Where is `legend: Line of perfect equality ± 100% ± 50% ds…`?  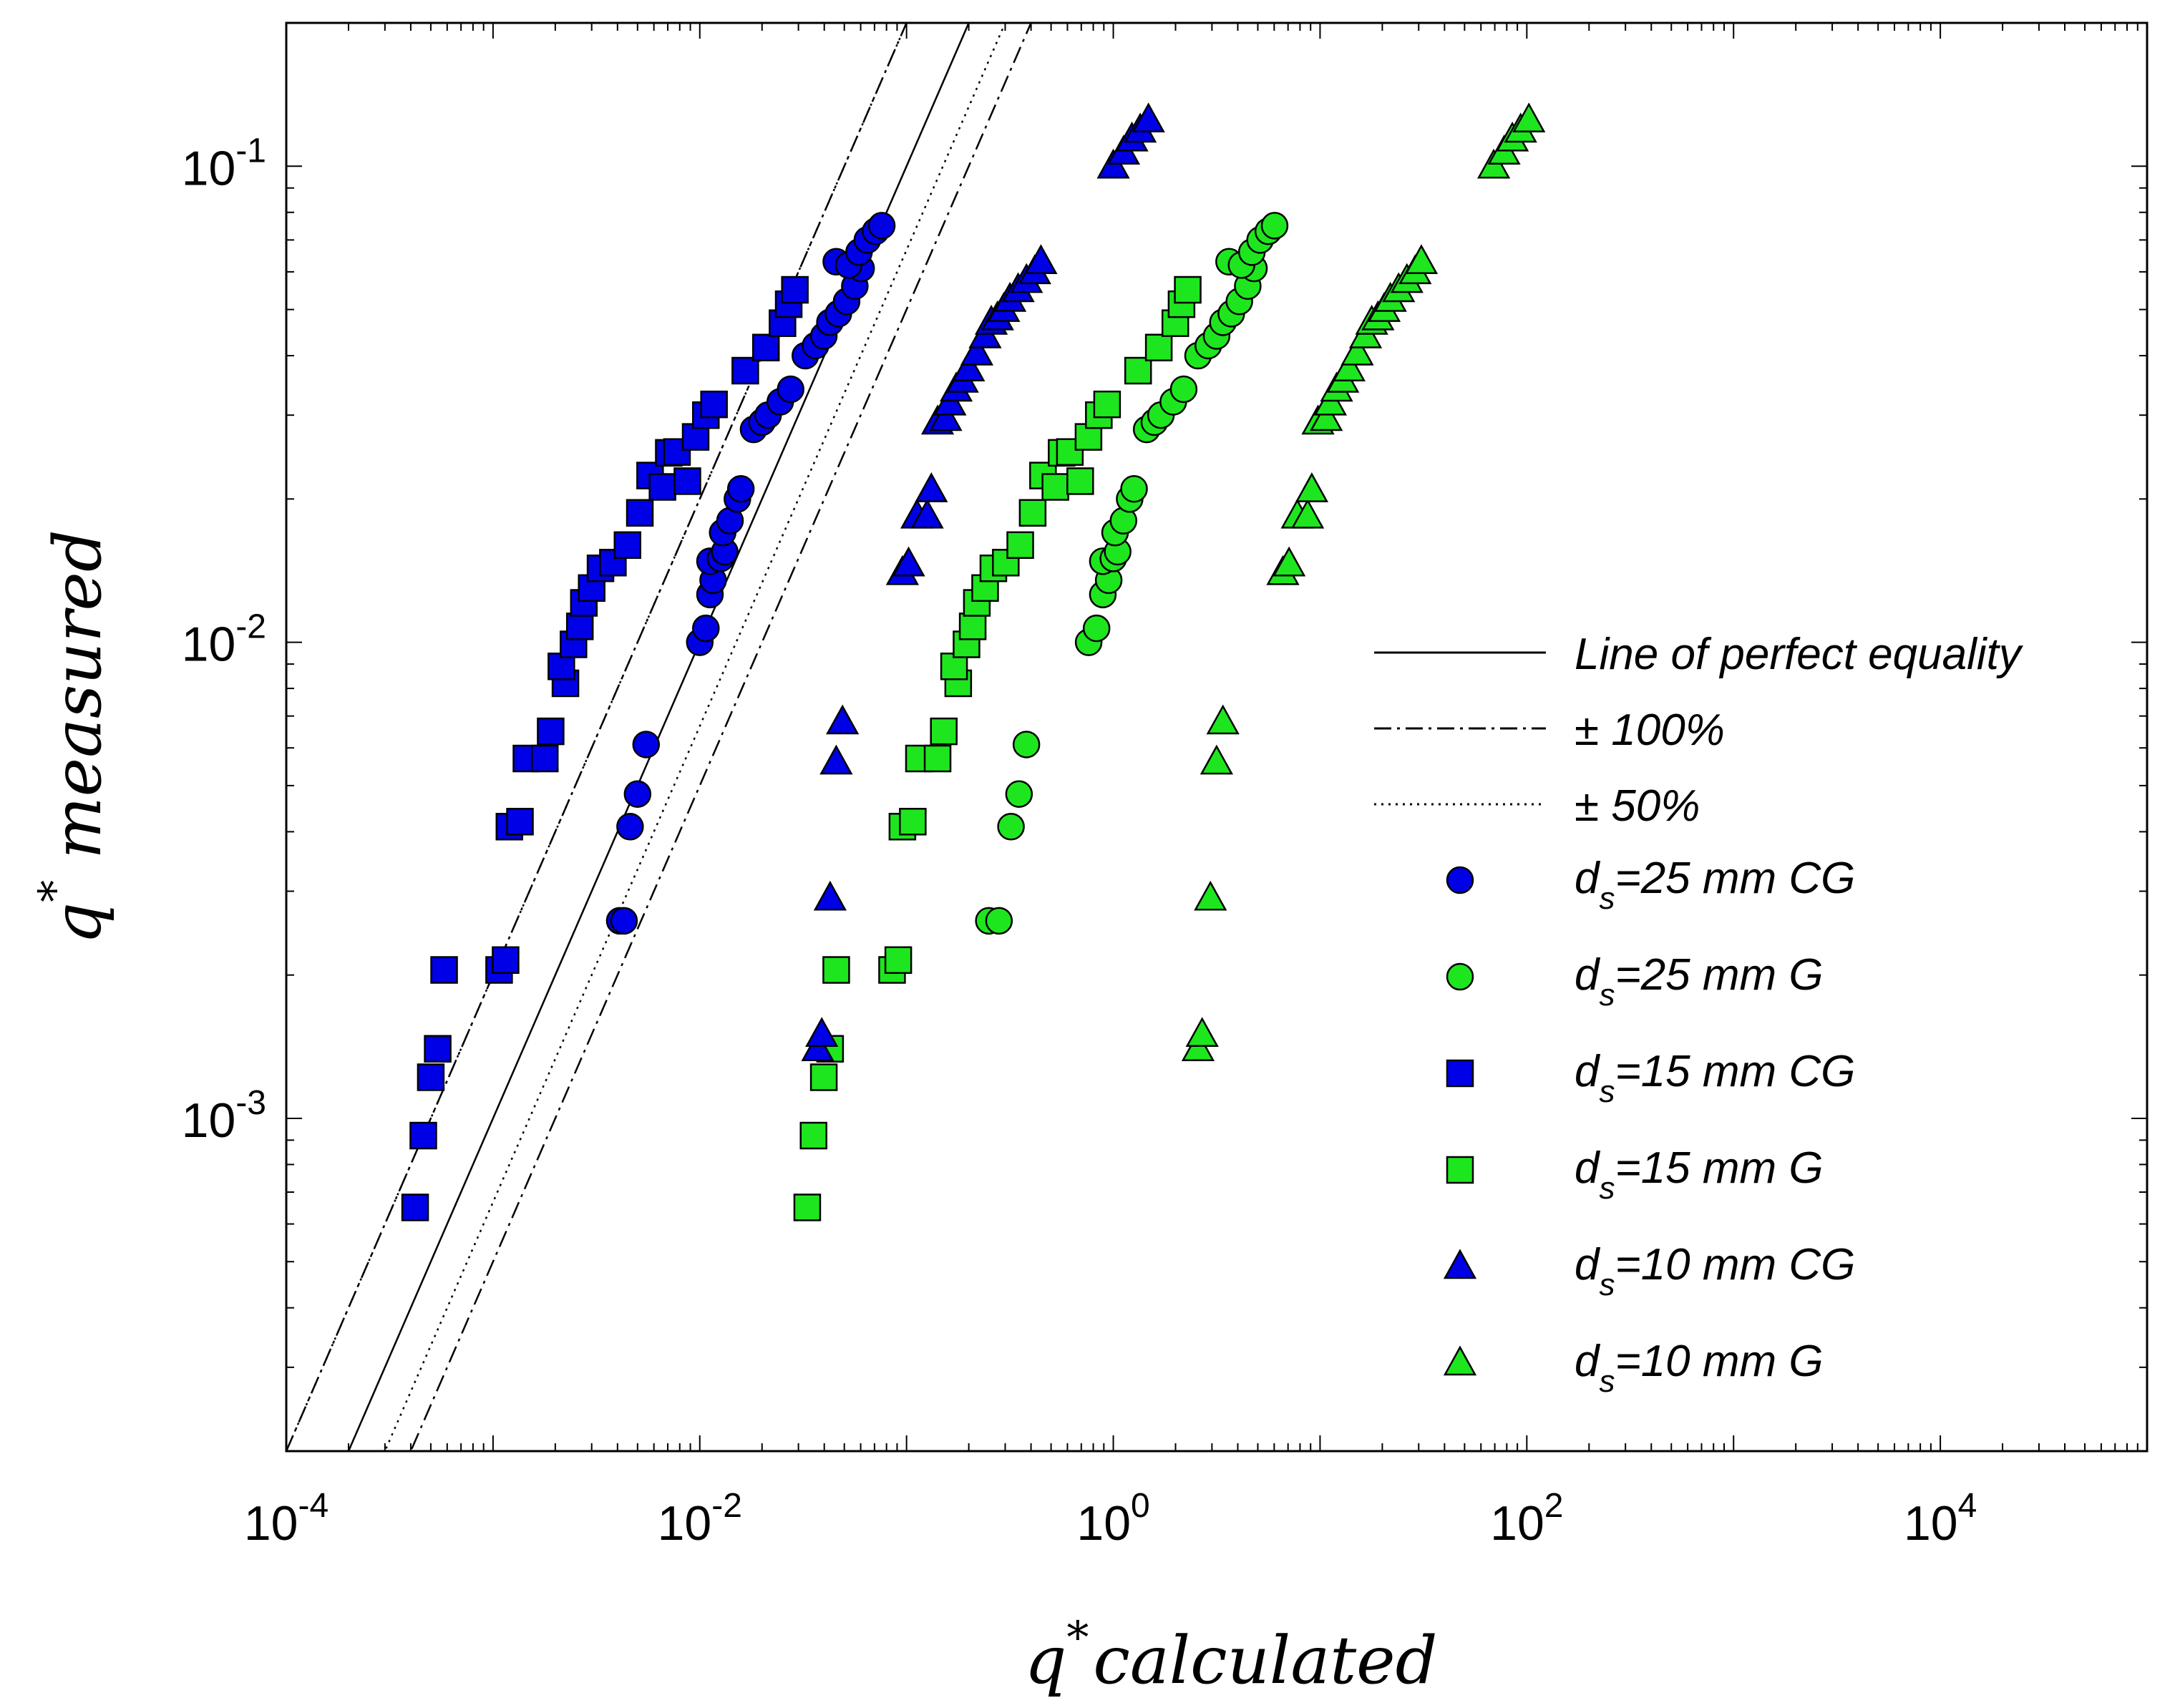 legend: Line of perfect equality ± 100% ± 50% ds… is located at coordinates (1699, 1014).